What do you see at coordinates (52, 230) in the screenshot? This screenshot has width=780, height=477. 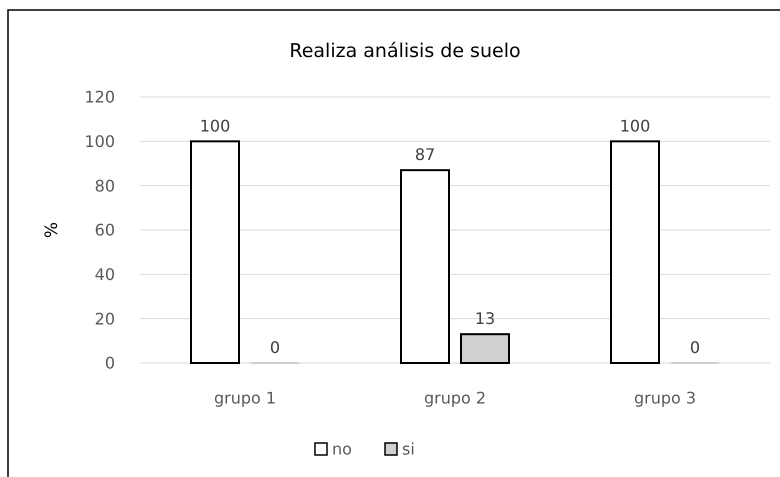 I see `y-axis-title: %` at bounding box center [52, 230].